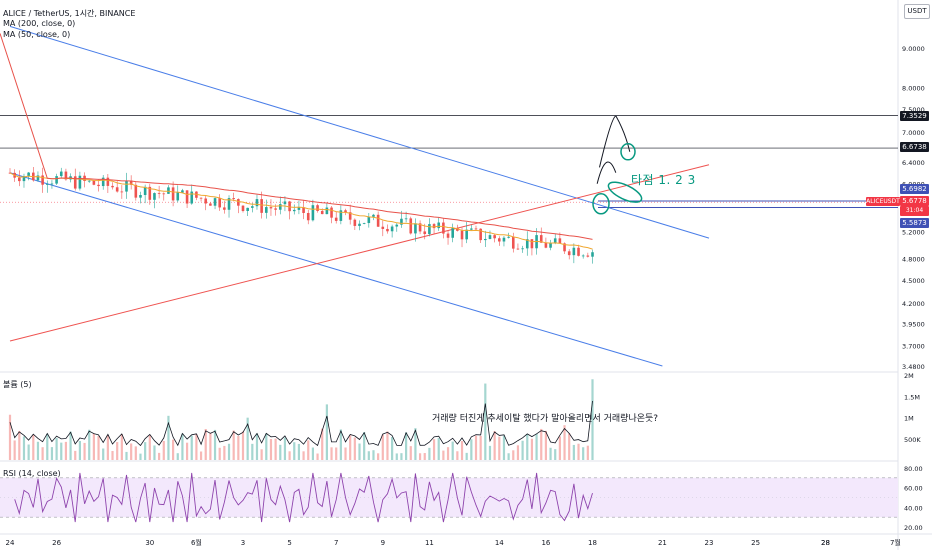 The image size is (932, 550). Describe the element at coordinates (913, 528) in the screenshot. I see `rsi-tick-label: 20.00` at that location.